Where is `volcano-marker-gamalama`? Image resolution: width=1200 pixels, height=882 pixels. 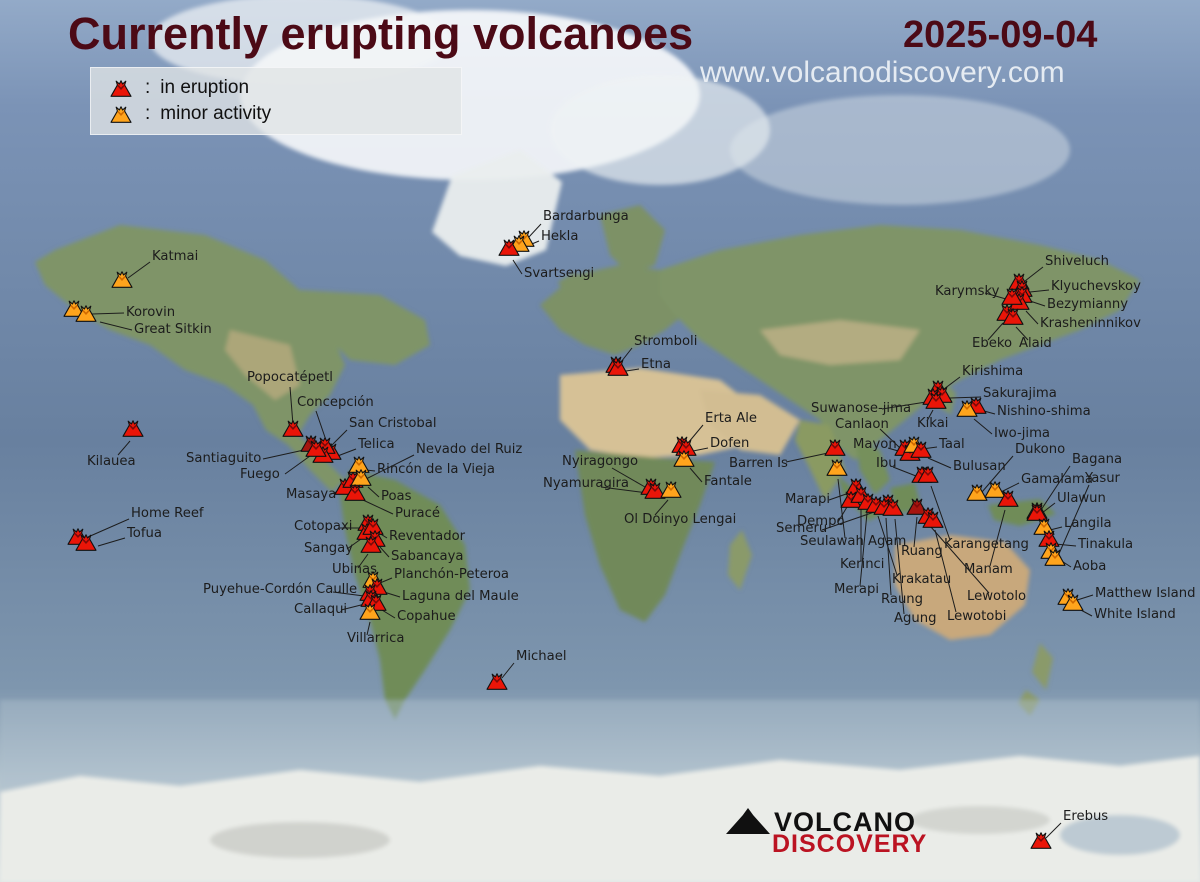 volcano-marker-gamalama is located at coordinates (995, 489).